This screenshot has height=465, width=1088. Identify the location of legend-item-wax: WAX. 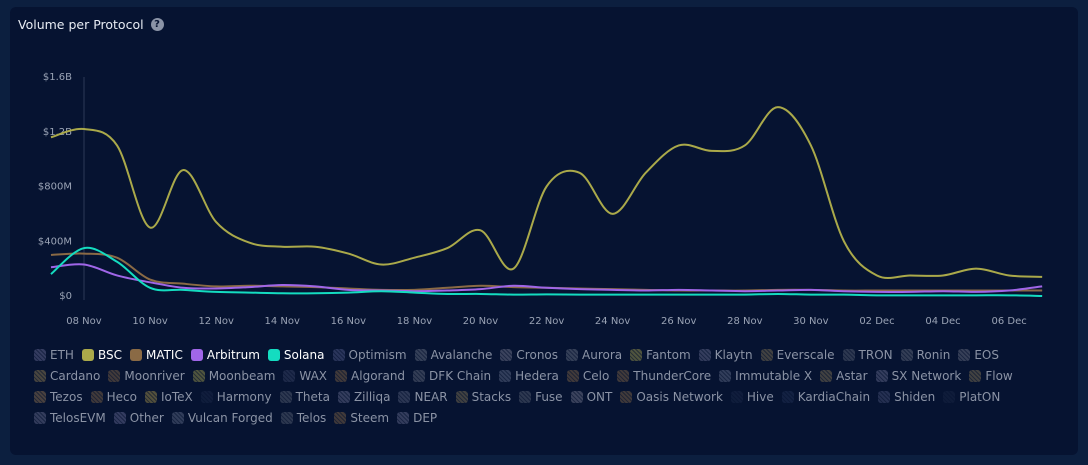
(305, 376).